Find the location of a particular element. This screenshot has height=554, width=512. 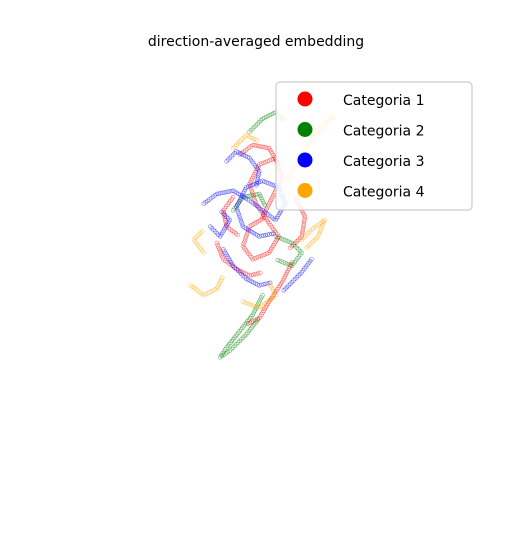

legend-label-categoria-3: Categoria 3 is located at coordinates (384, 162).